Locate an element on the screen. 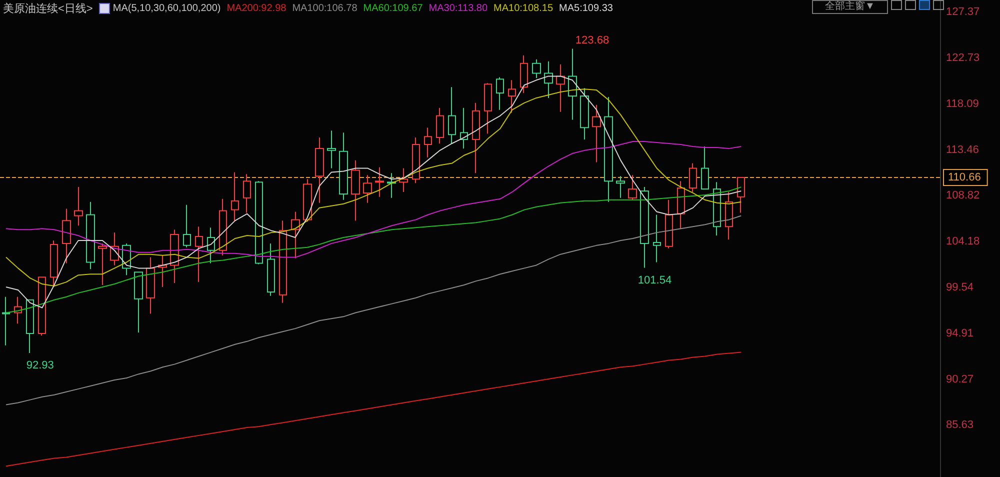 Image resolution: width=1000 pixels, height=477 pixels. annotation: 123.68 is located at coordinates (592, 40).